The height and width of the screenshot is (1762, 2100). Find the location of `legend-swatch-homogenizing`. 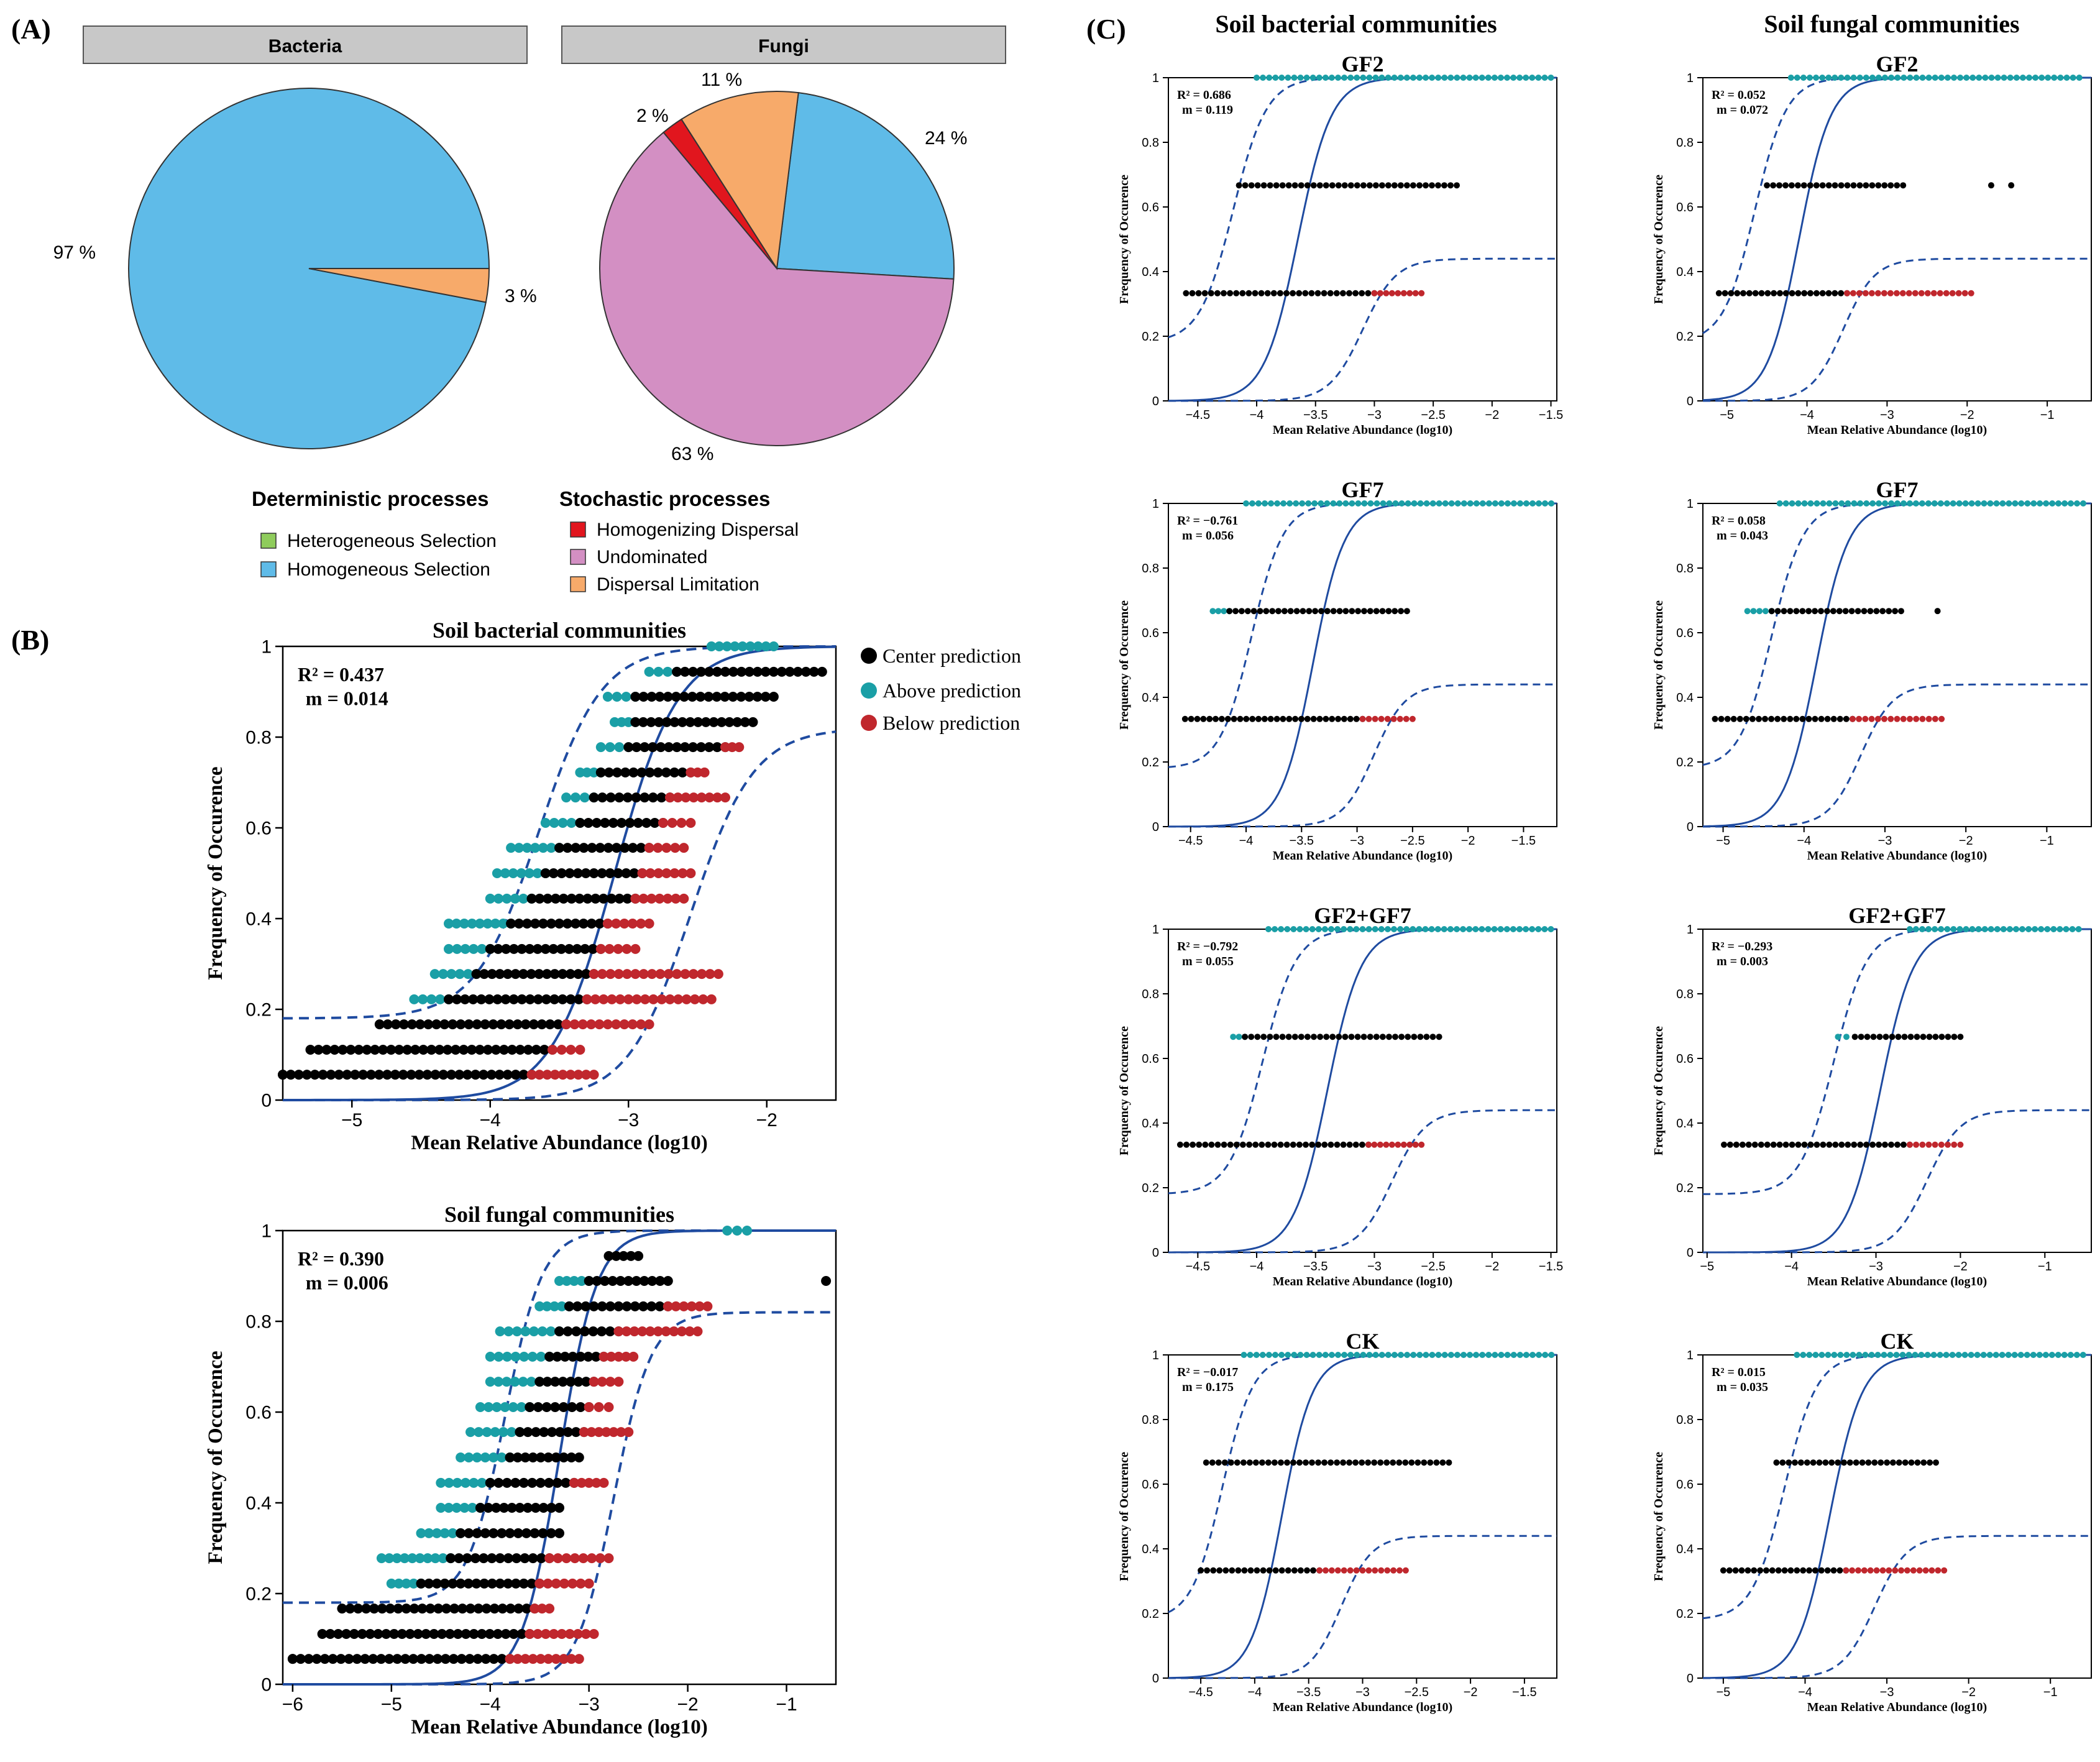

legend-swatch-homogenizing is located at coordinates (578, 529).